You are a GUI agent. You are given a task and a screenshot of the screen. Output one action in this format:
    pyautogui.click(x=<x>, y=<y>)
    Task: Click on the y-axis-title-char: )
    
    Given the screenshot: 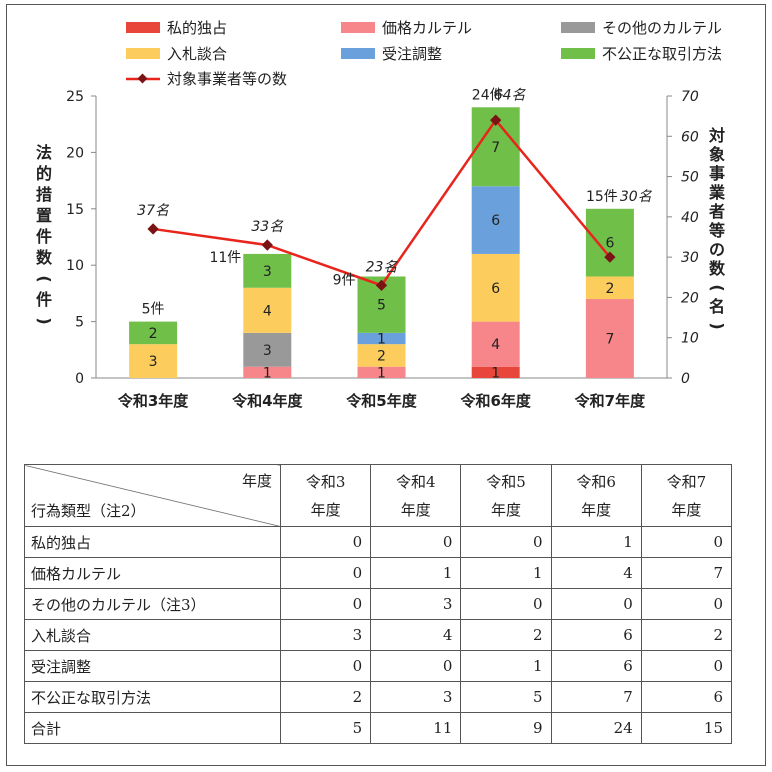 What is the action you would take?
    pyautogui.click(x=44, y=320)
    